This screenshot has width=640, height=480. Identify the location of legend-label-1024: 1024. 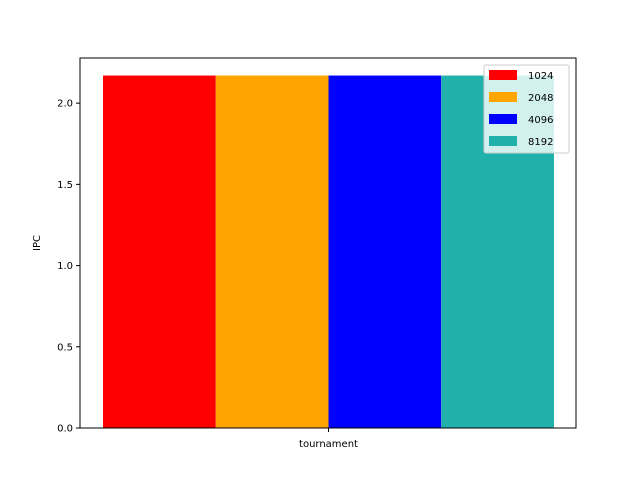
(540, 76).